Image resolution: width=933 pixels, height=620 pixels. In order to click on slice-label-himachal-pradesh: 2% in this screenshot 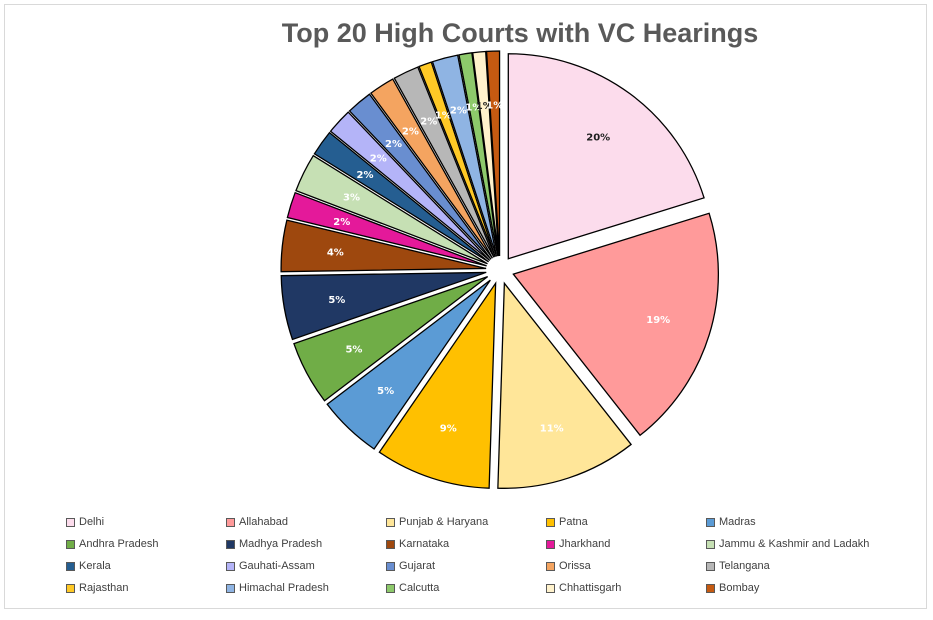, I will do `click(458, 111)`.